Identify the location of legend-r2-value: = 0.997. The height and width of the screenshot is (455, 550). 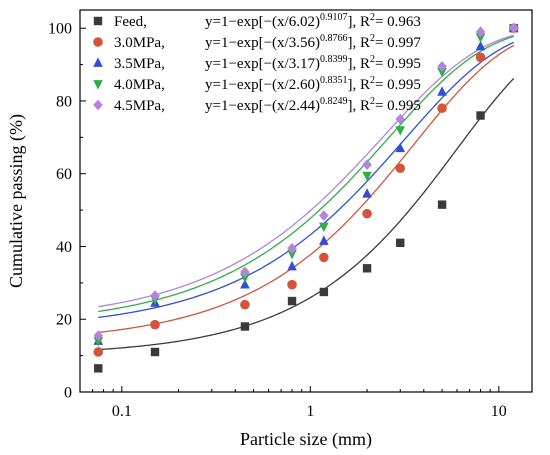
(398, 43).